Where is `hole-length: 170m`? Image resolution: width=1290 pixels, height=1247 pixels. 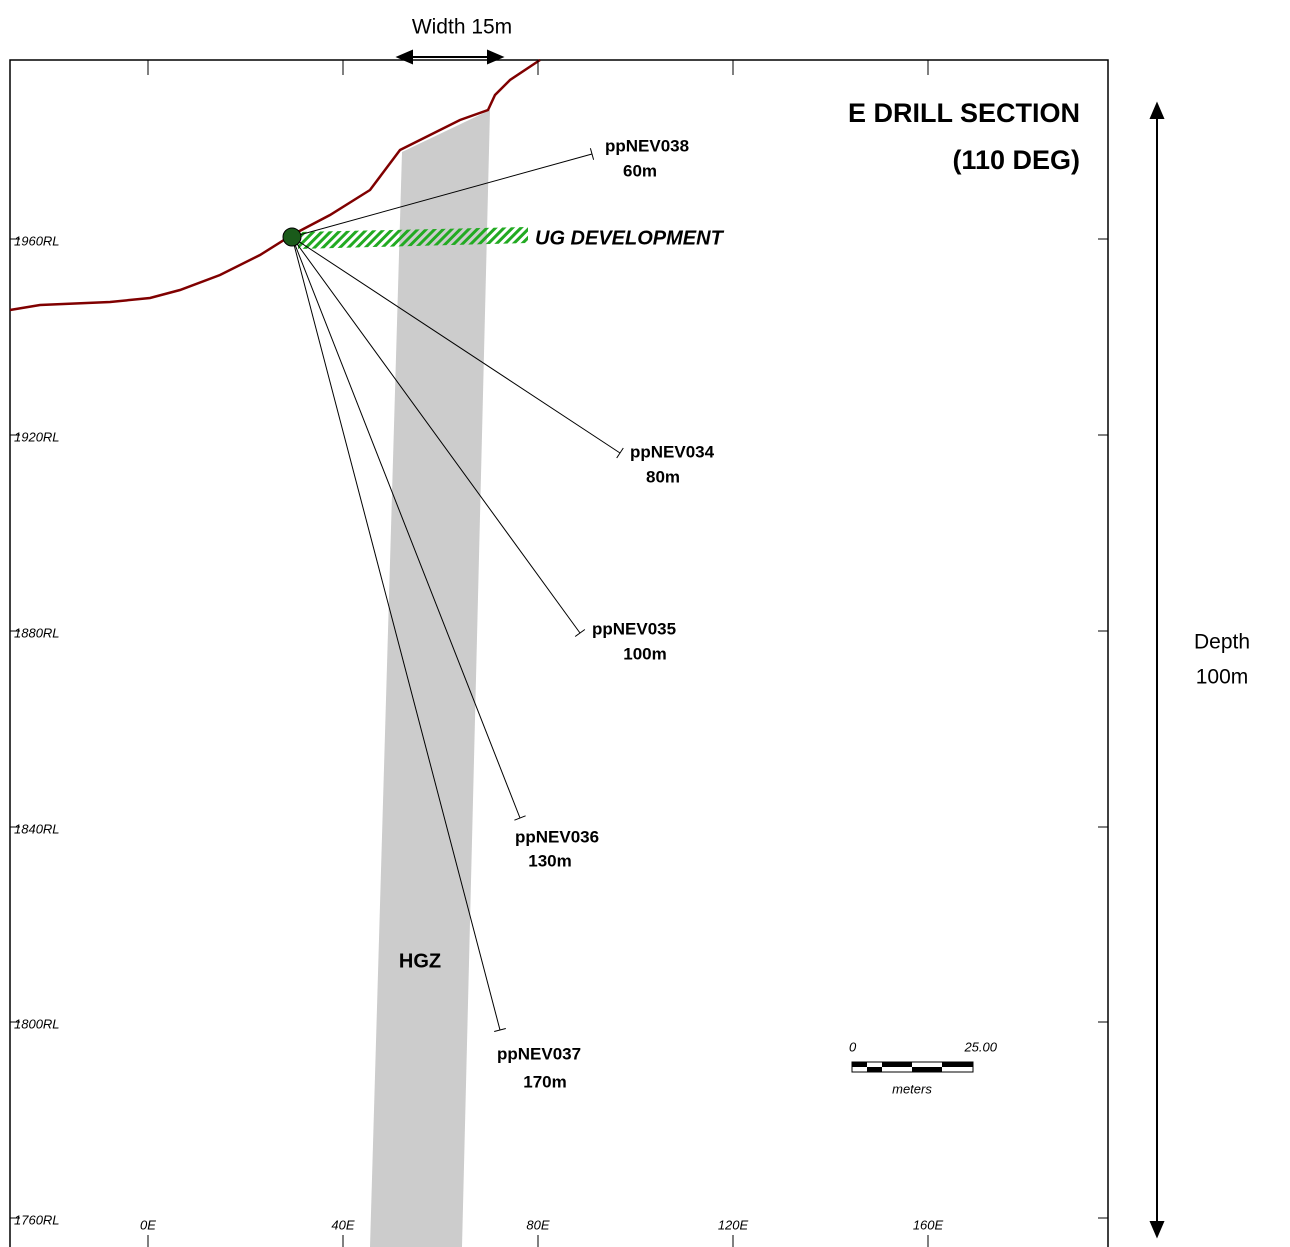
hole-length: 170m is located at coordinates (544, 1081).